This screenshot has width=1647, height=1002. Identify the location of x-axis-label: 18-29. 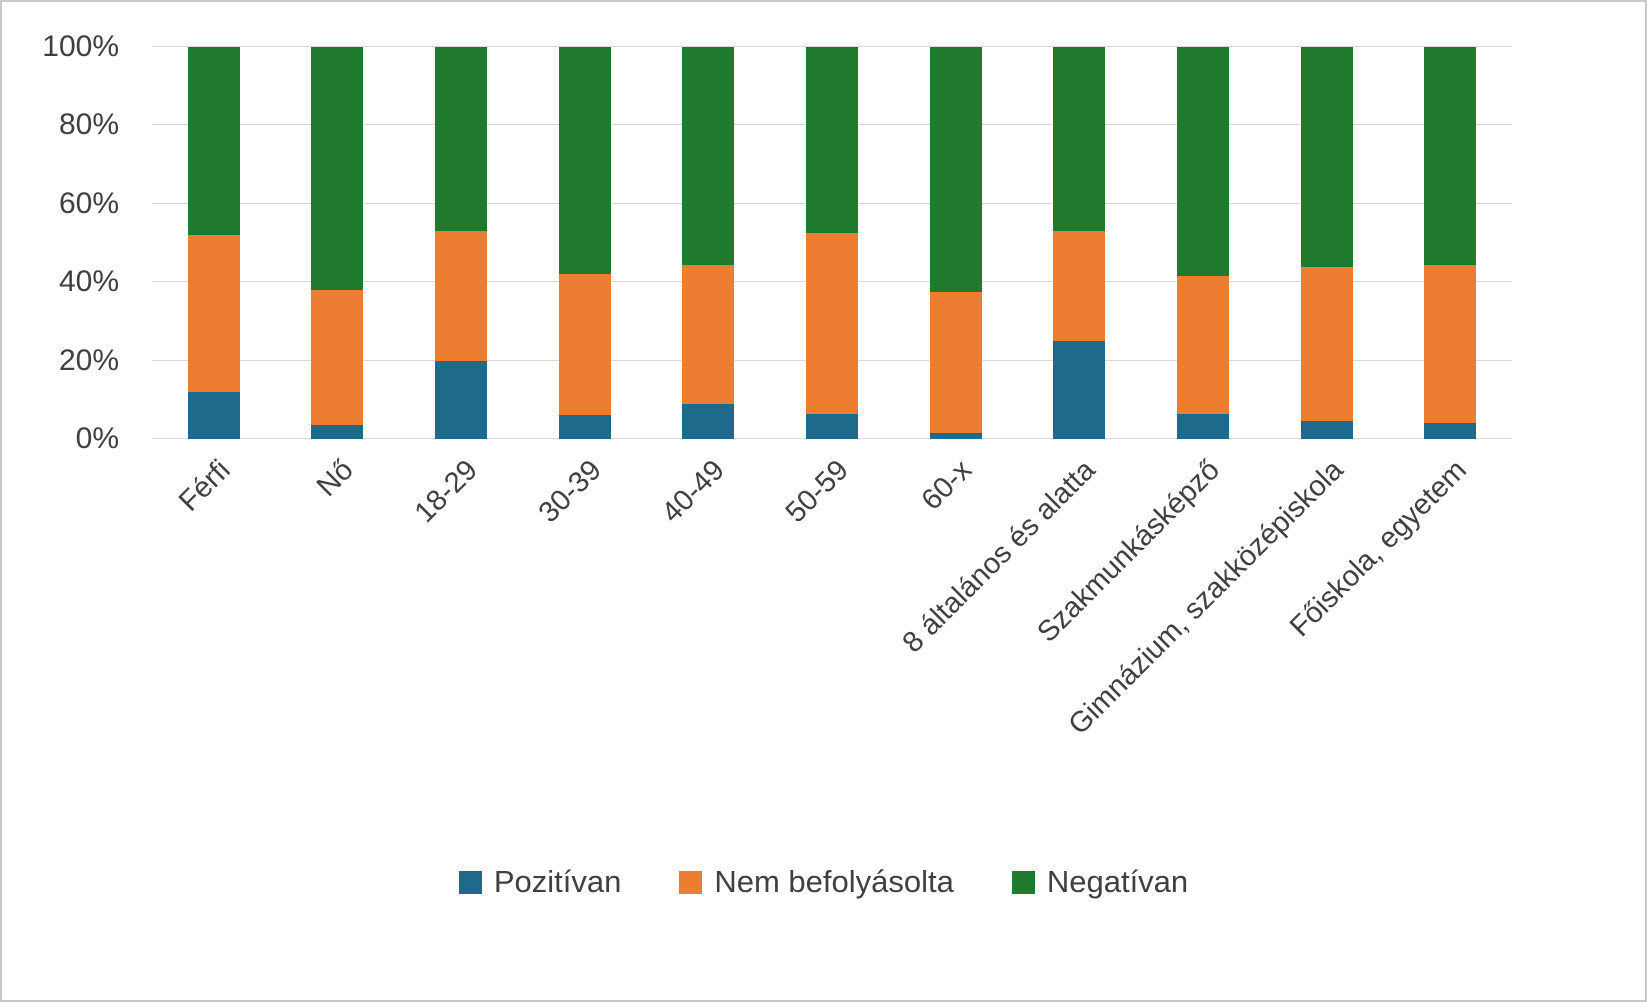
(446, 492).